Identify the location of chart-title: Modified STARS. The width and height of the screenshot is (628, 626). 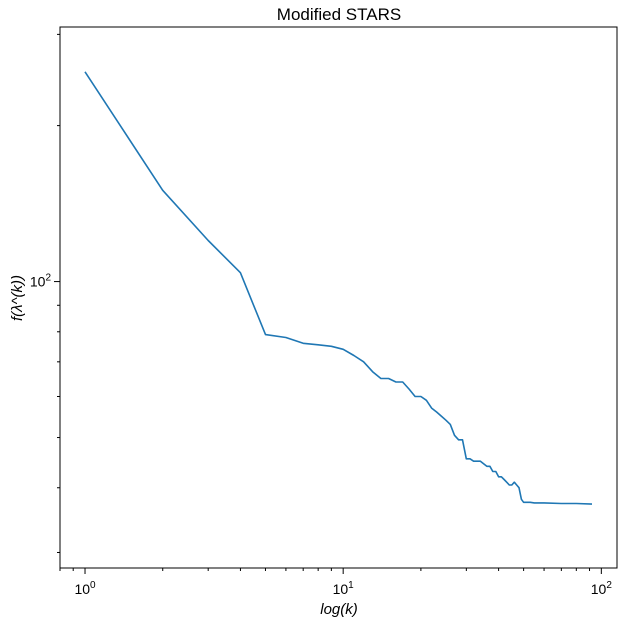
(339, 14).